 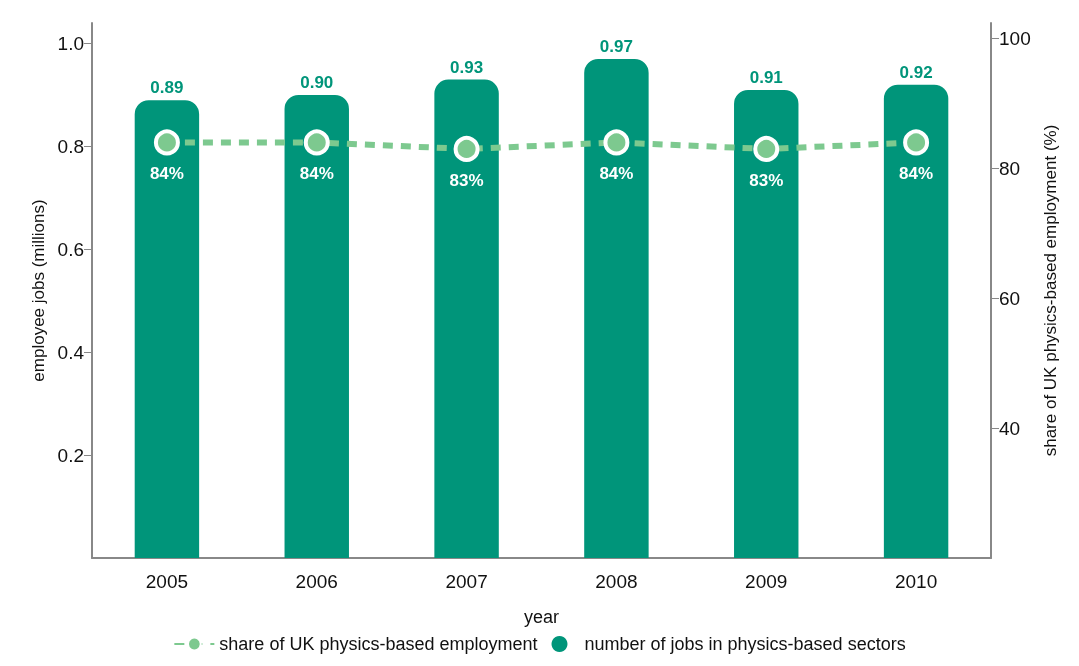 What do you see at coordinates (467, 67) in the screenshot?
I see `data-label: 0.93` at bounding box center [467, 67].